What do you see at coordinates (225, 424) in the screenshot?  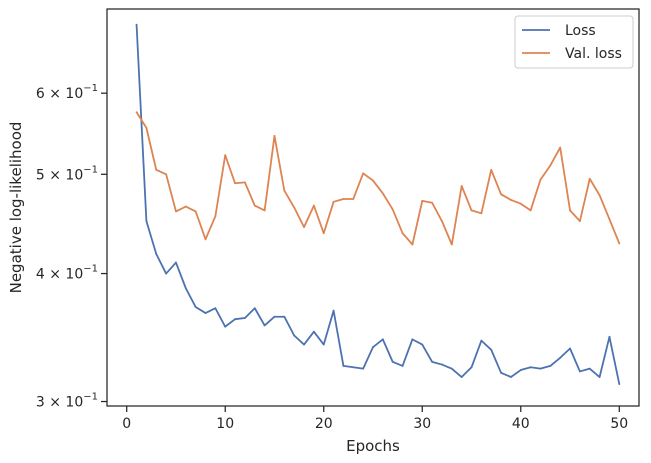 I see `x-tick-label: 10` at bounding box center [225, 424].